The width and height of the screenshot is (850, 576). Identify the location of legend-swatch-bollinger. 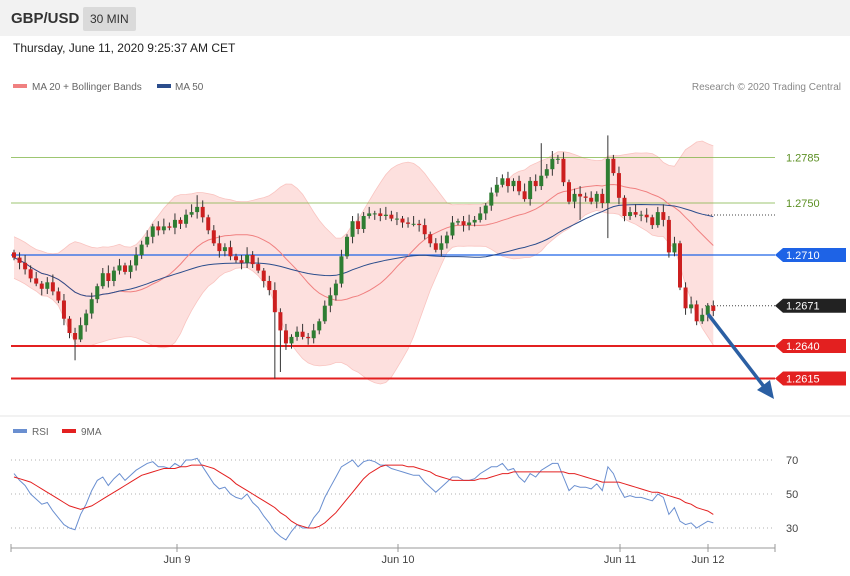
(20, 86).